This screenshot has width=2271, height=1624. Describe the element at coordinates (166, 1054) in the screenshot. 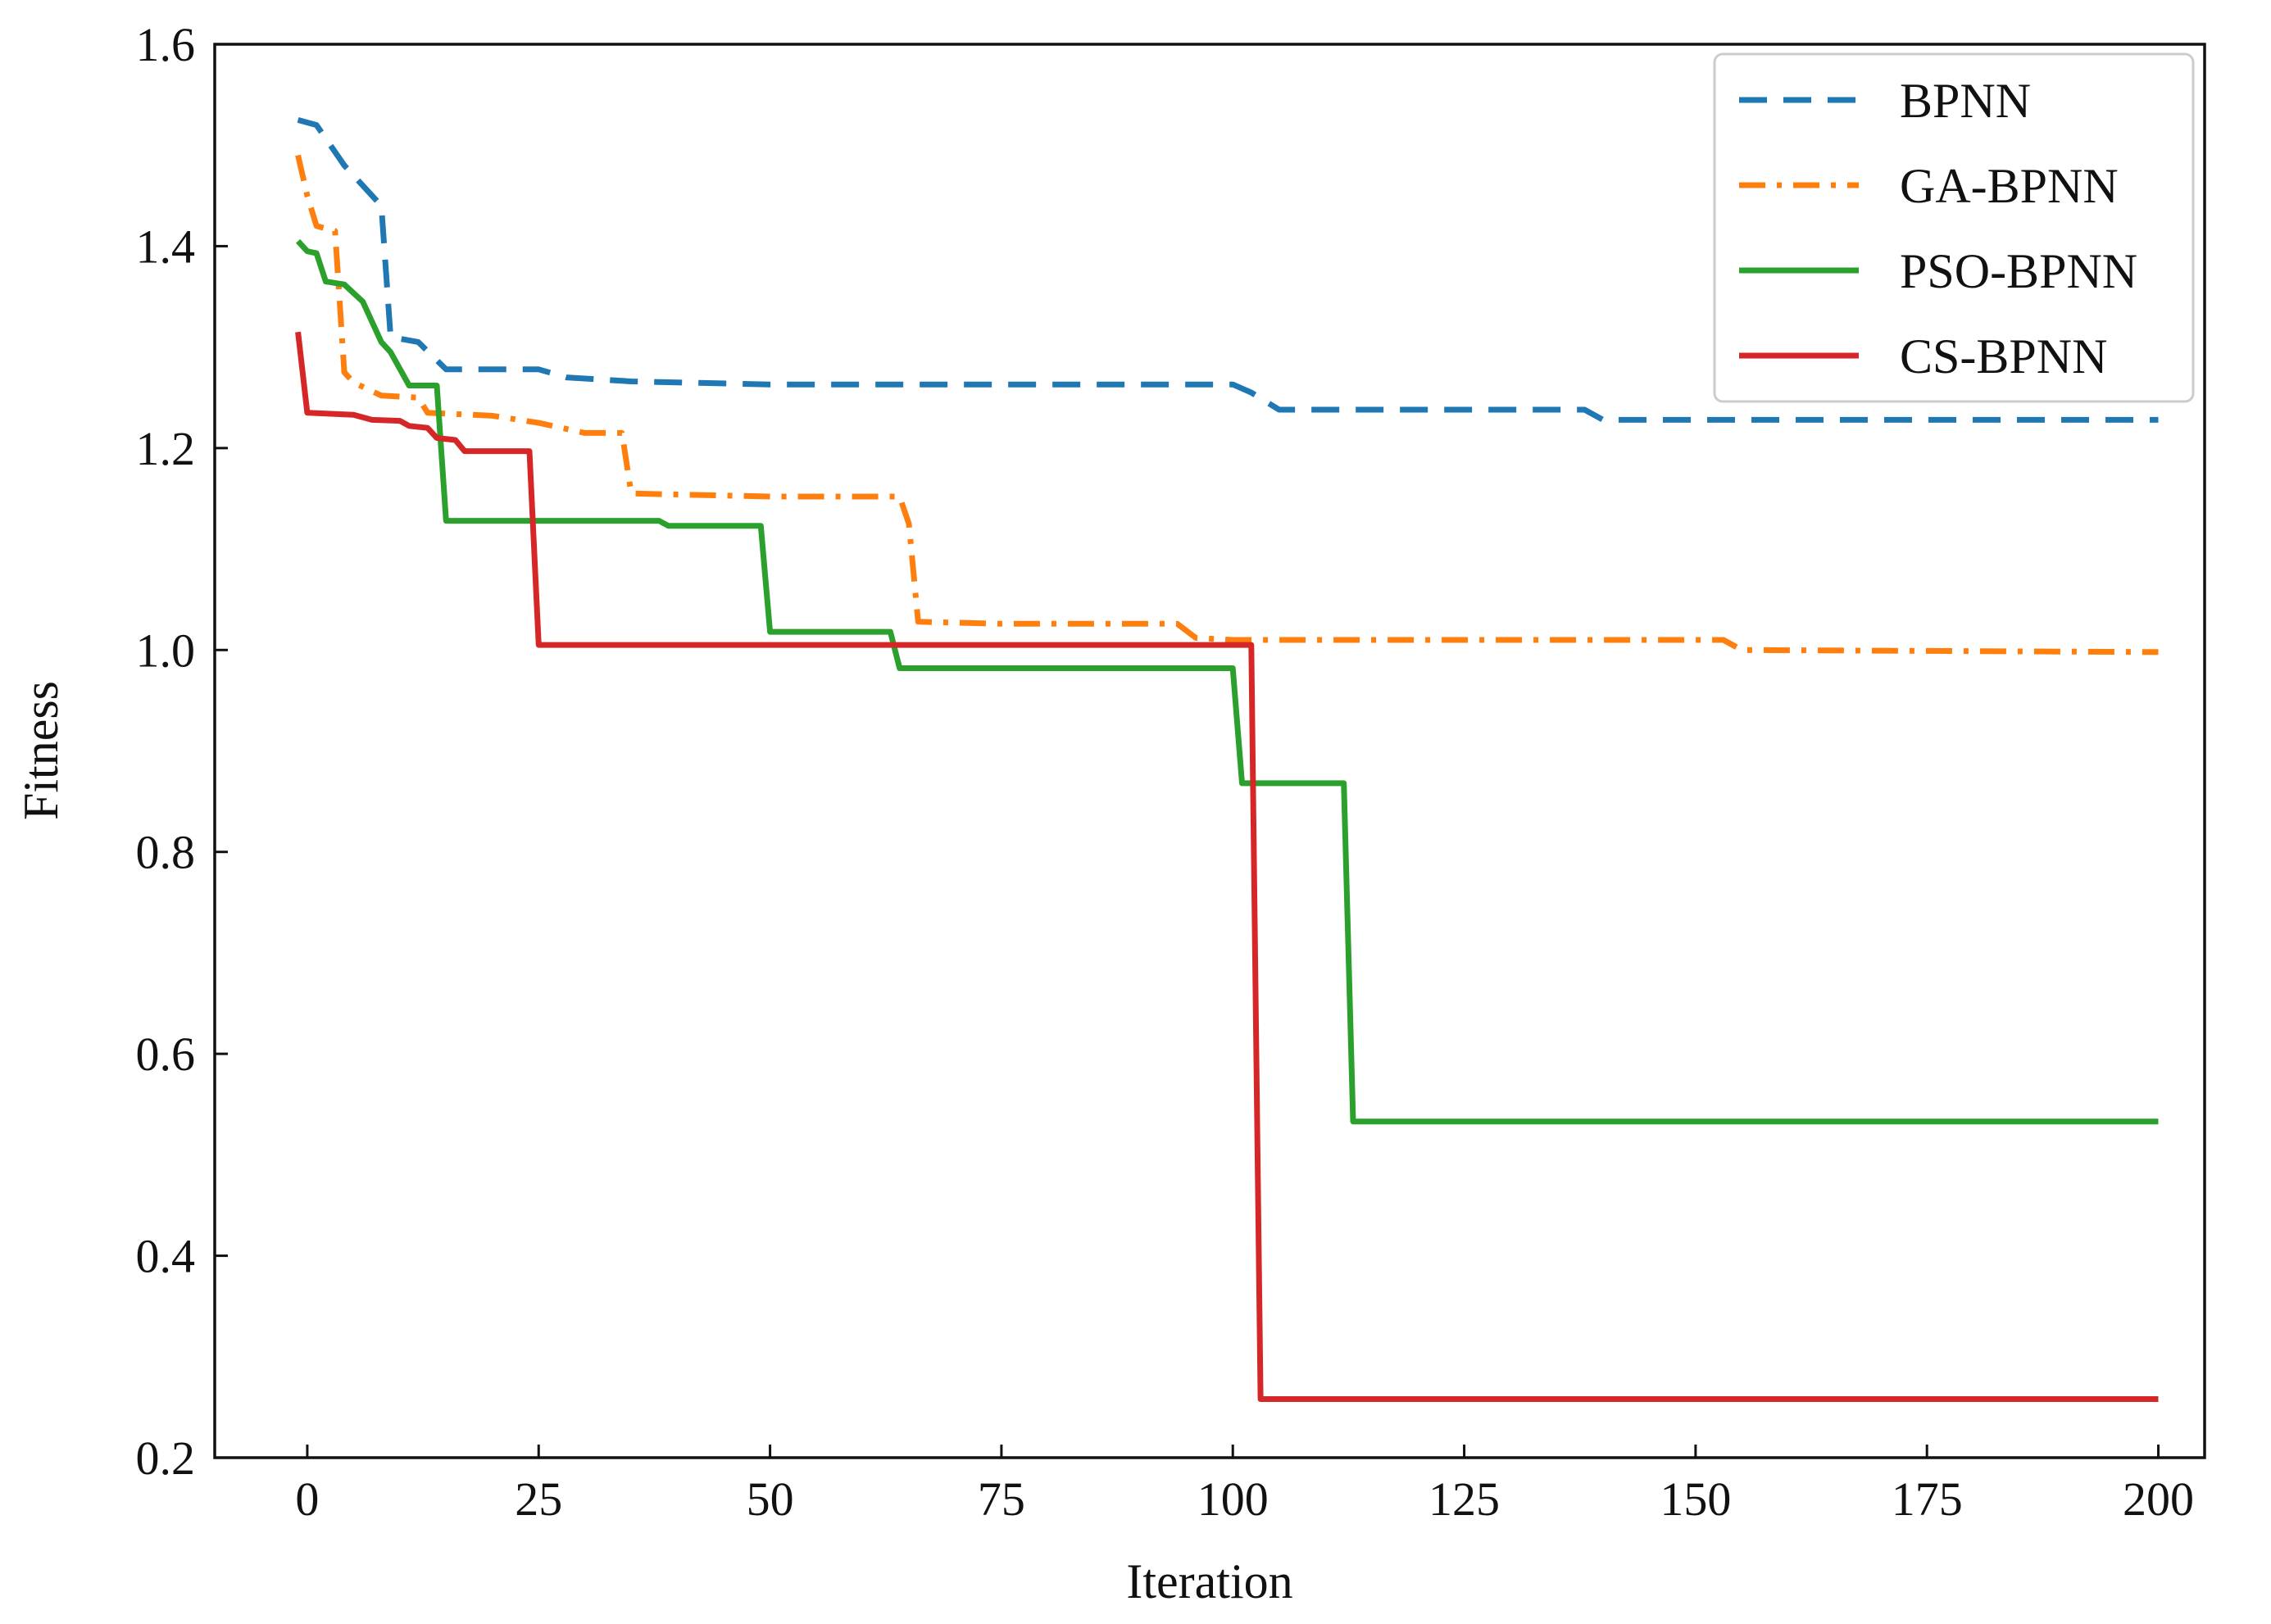

I see `y-tick-label: 0.6` at that location.